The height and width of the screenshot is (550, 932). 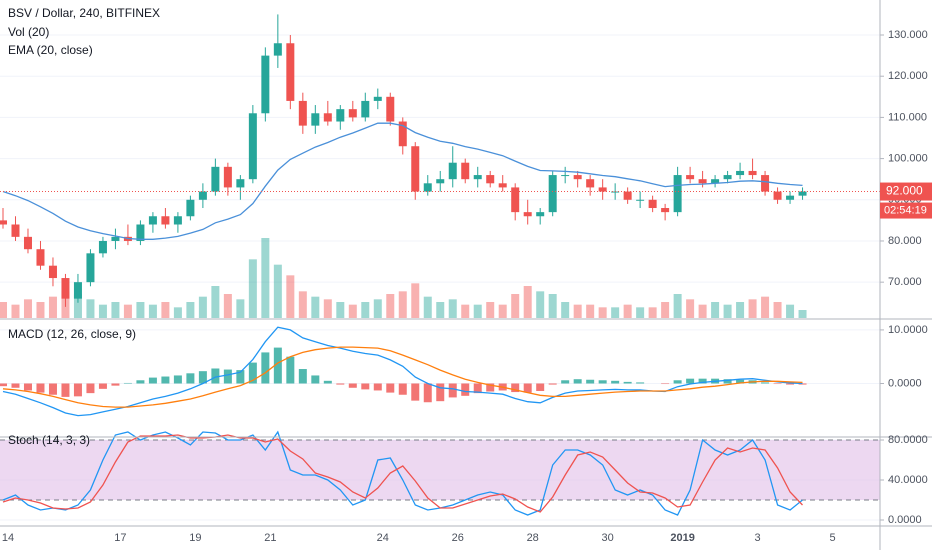 What do you see at coordinates (458, 538) in the screenshot?
I see `x-tick-label: 26` at bounding box center [458, 538].